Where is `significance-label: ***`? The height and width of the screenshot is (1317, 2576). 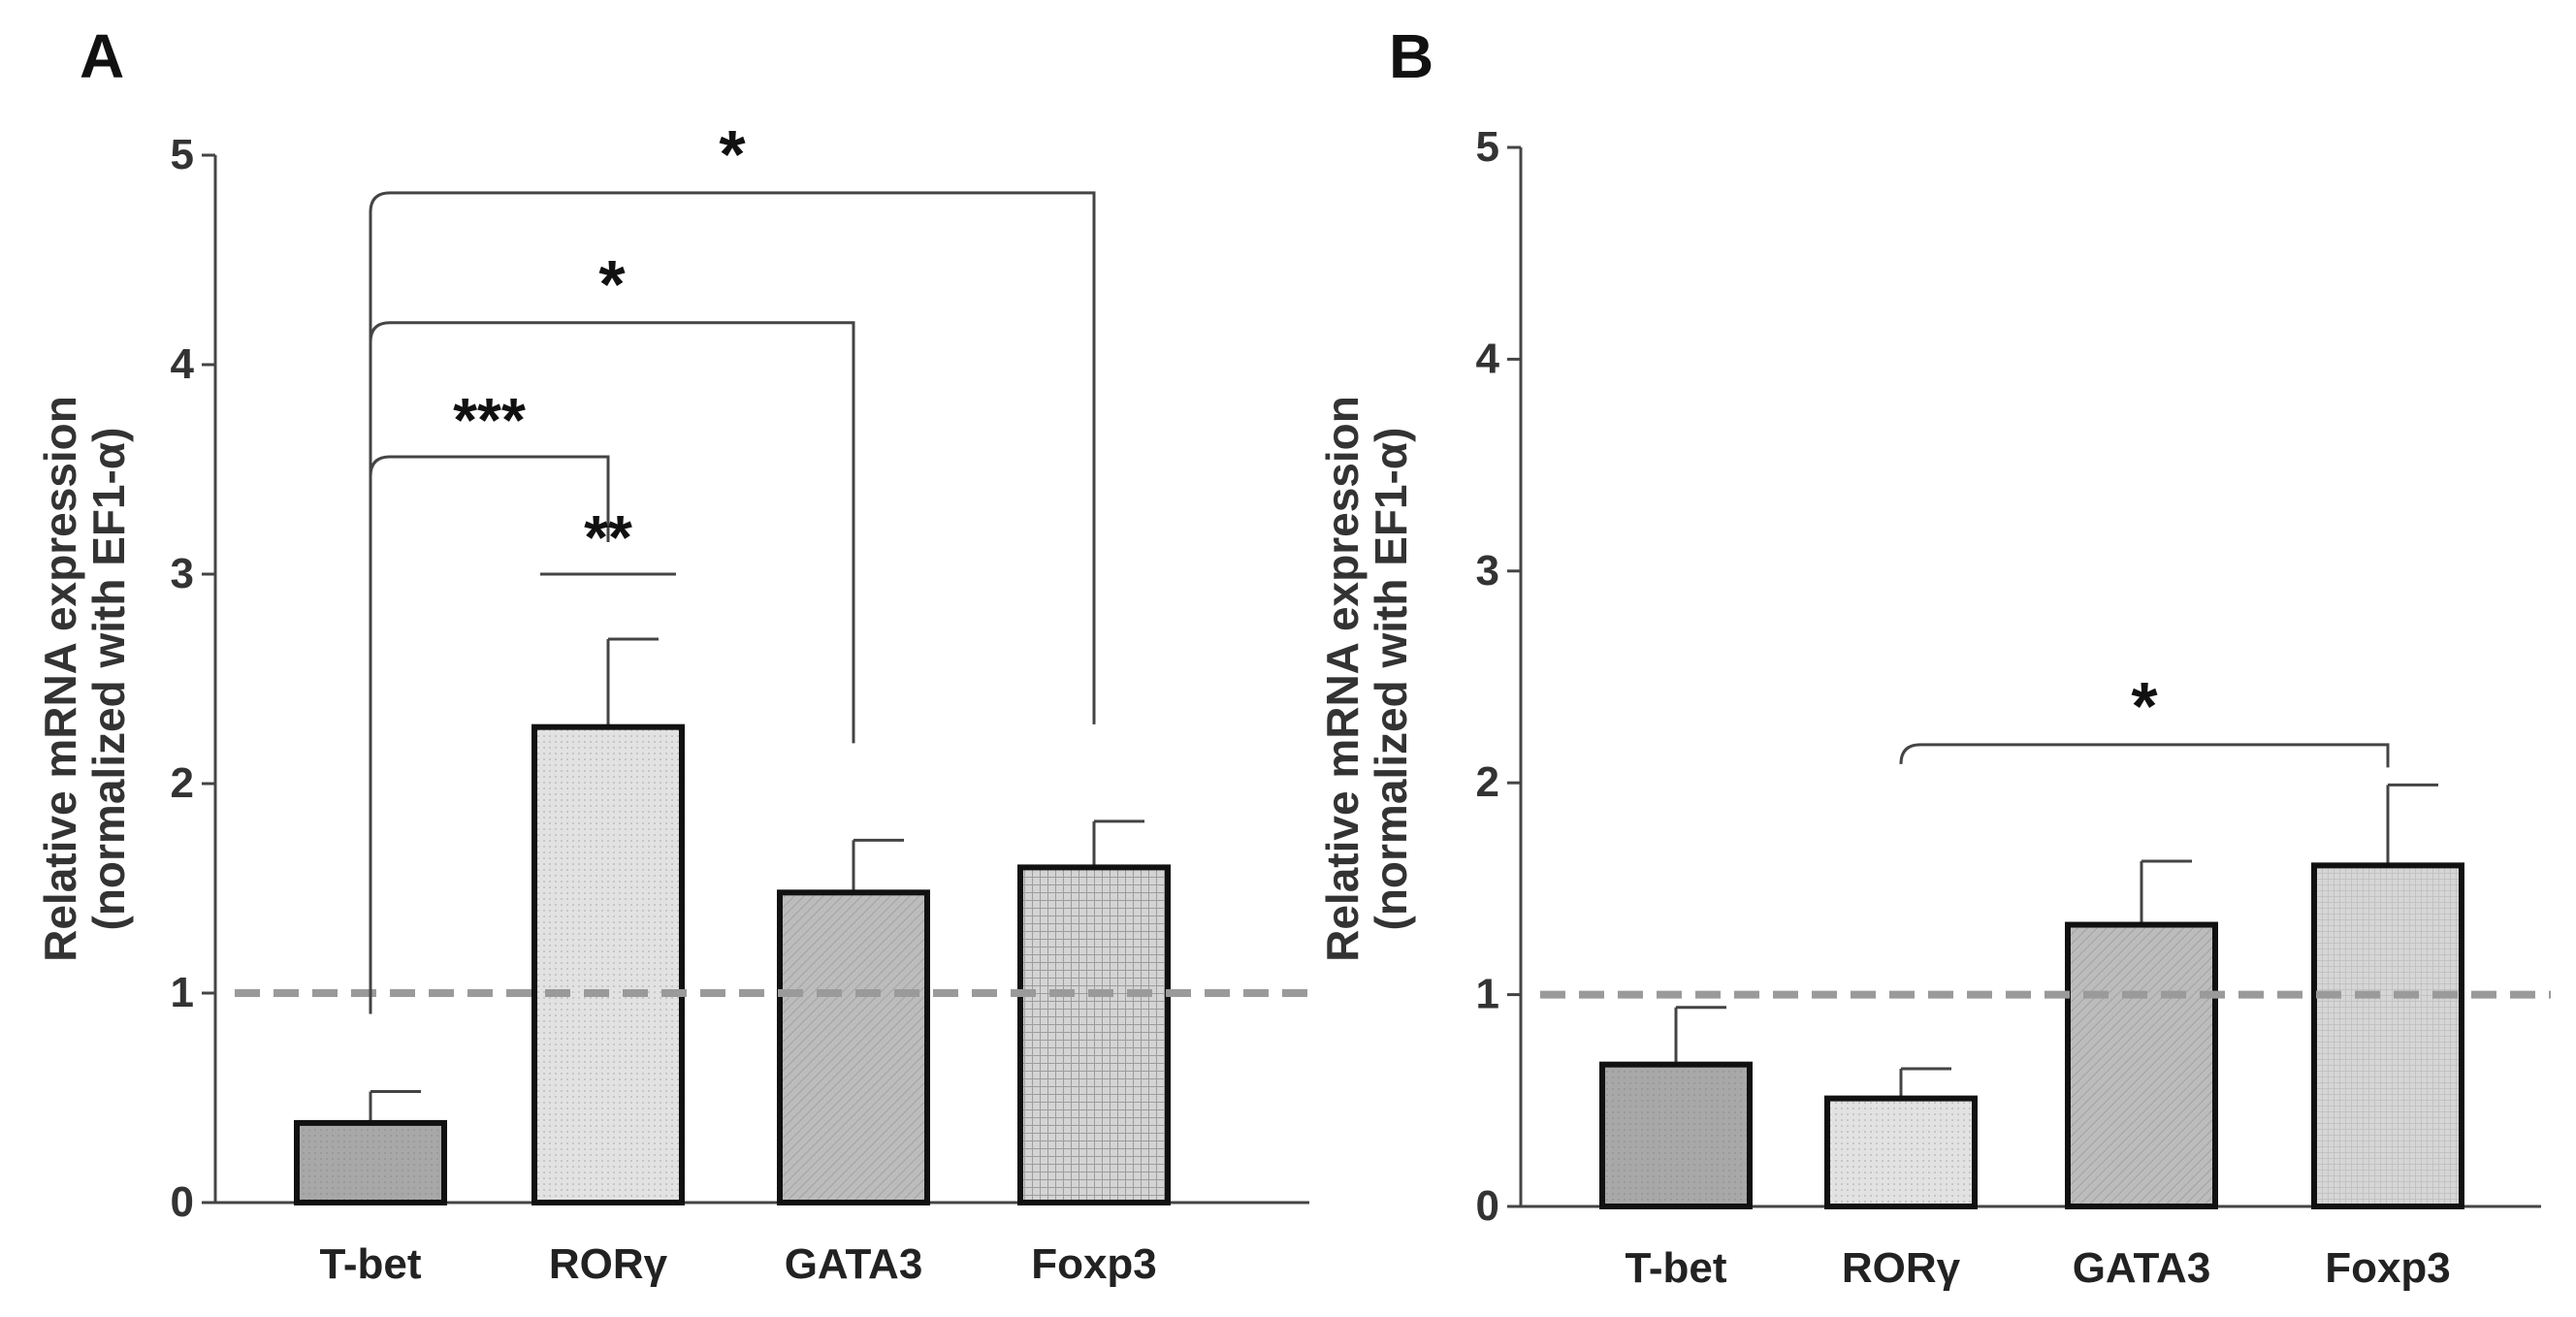
significance-label: *** is located at coordinates (489, 420).